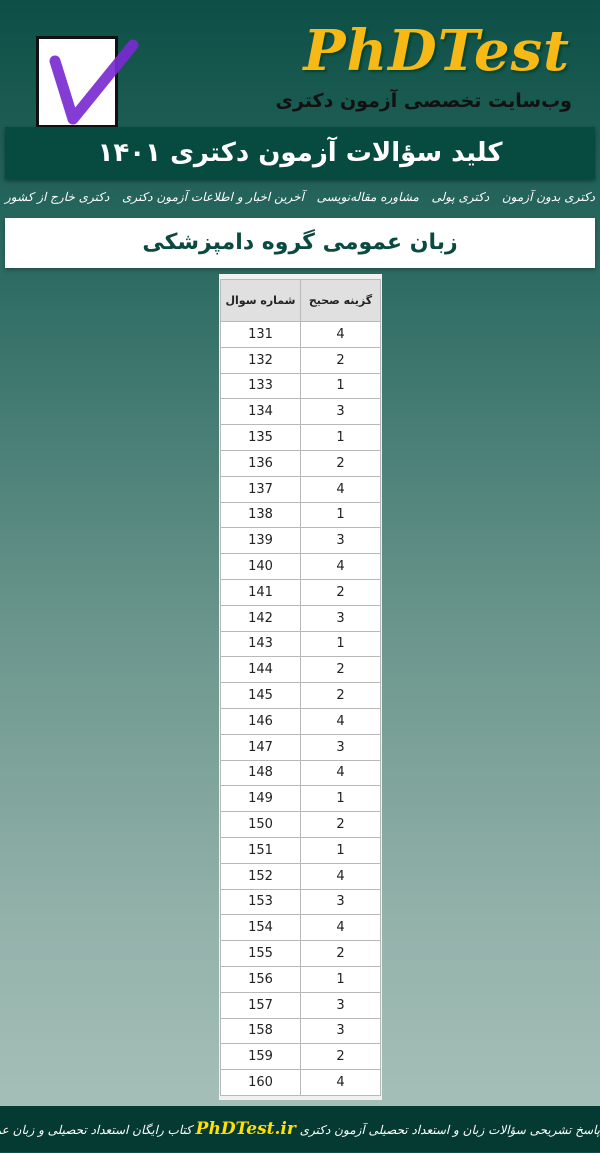 The height and width of the screenshot is (1153, 600). Describe the element at coordinates (300, 153) in the screenshot. I see `page-title: کلید سؤالات آزمون دکتری ۱۴۰۱` at that location.